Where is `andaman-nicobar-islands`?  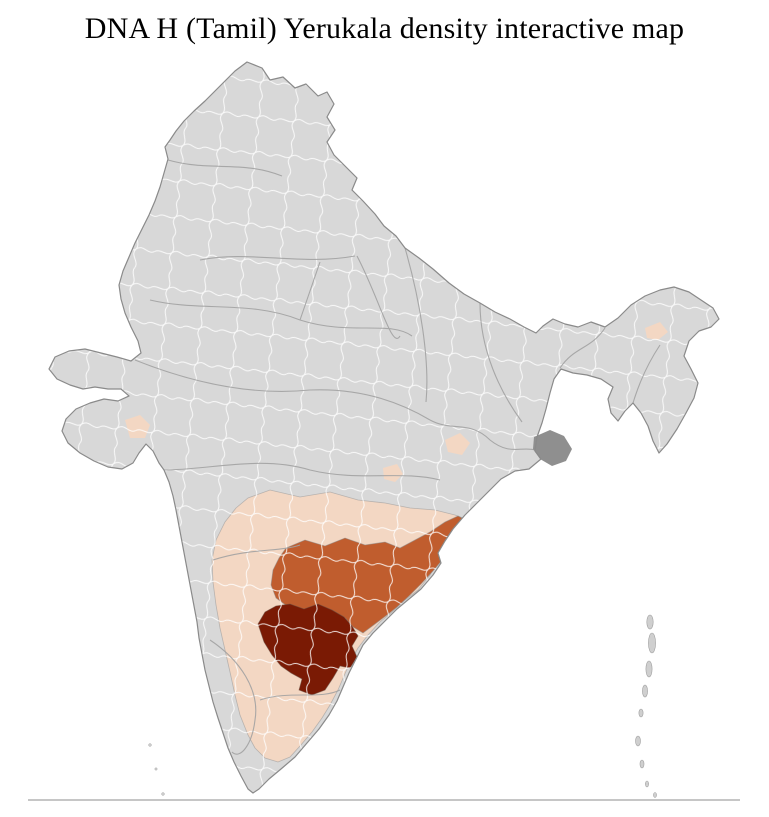
andaman-nicobar-islands is located at coordinates (646, 706).